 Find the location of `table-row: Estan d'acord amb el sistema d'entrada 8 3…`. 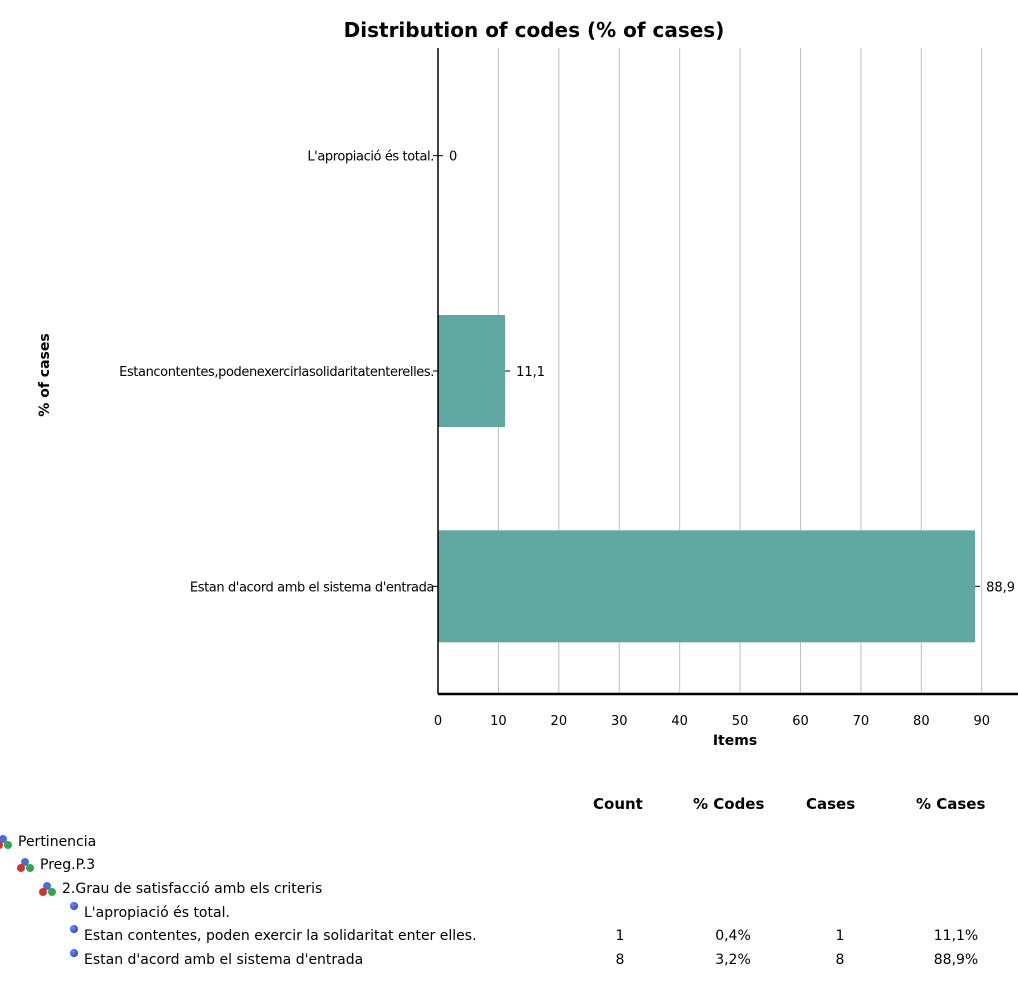

table-row: Estan d'acord amb el sistema d'entrada 8 3… is located at coordinates (509, 960).